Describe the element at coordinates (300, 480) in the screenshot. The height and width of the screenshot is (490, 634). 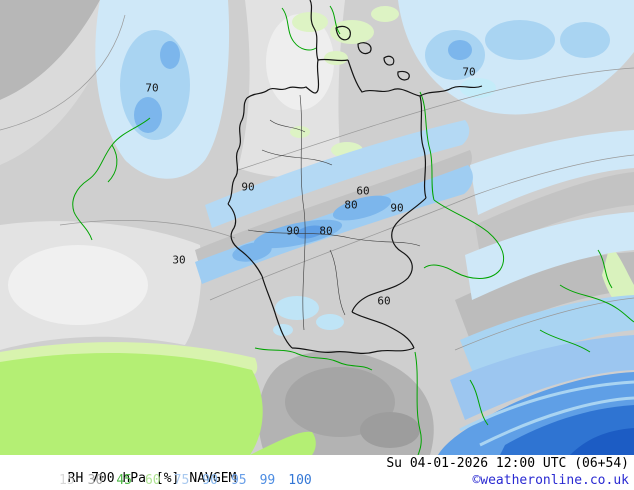
I see `scale-value: 100` at that location.